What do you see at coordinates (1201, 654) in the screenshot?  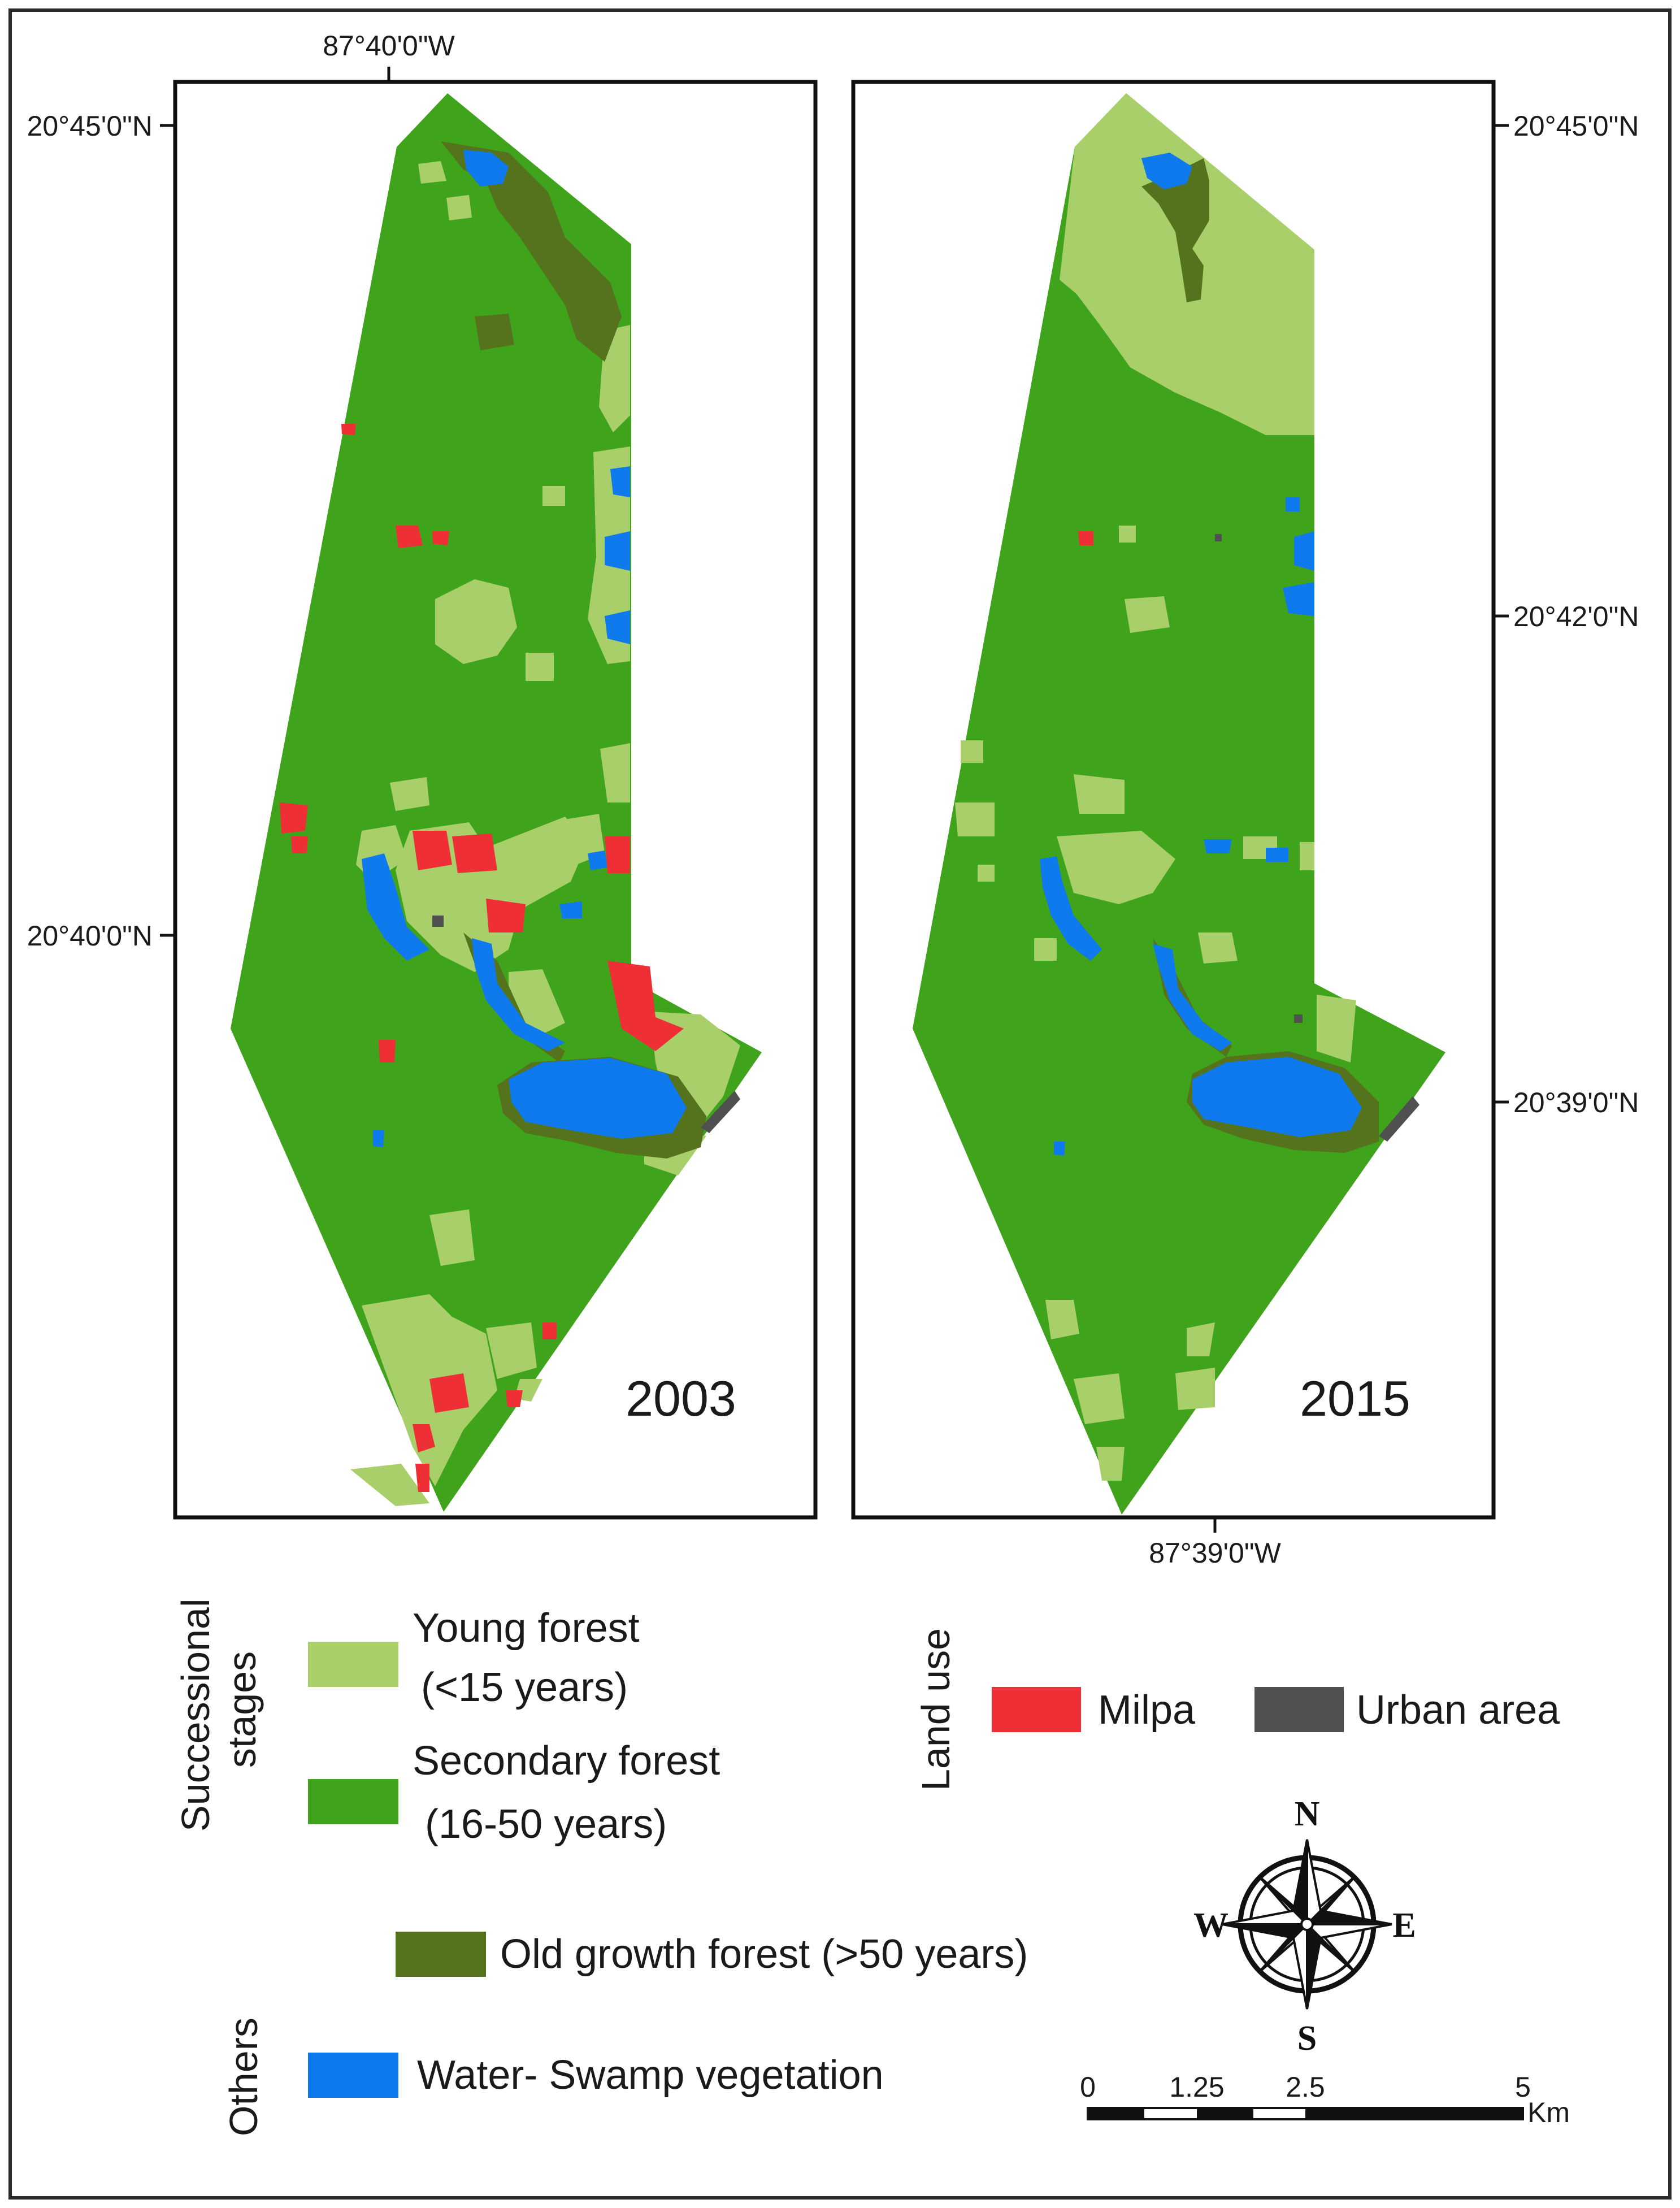 I see `water-patches-2015` at bounding box center [1201, 654].